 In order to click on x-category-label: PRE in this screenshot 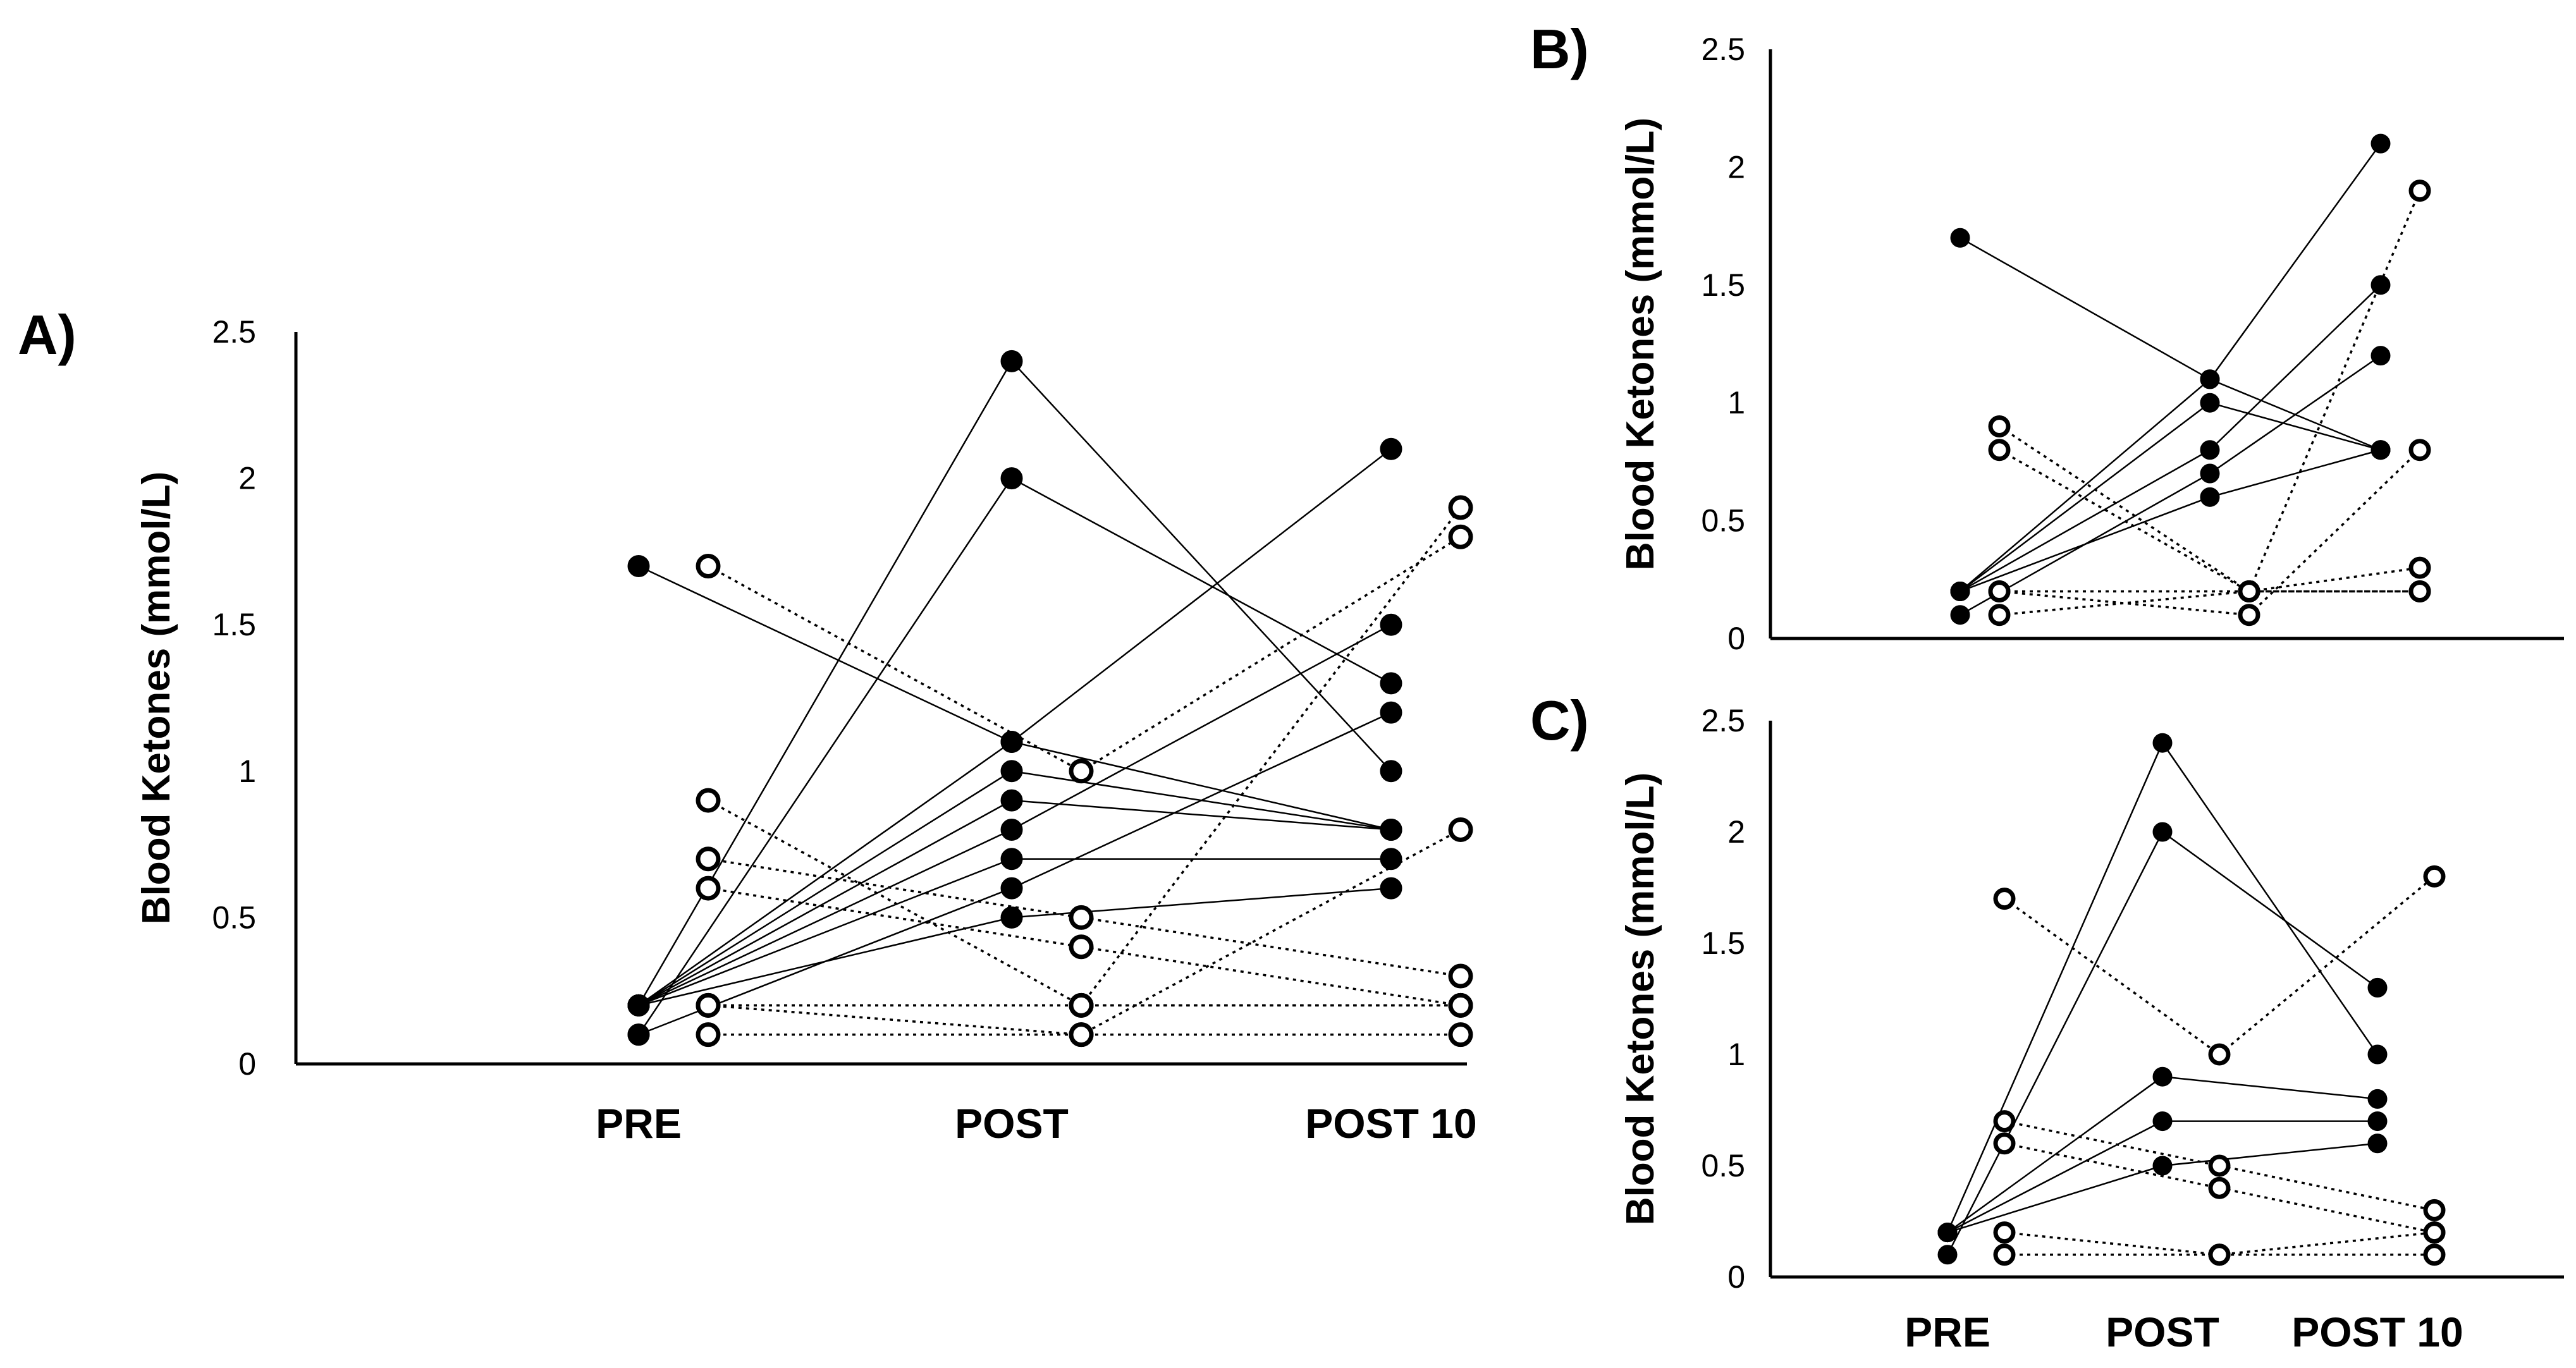, I will do `click(1947, 1332)`.